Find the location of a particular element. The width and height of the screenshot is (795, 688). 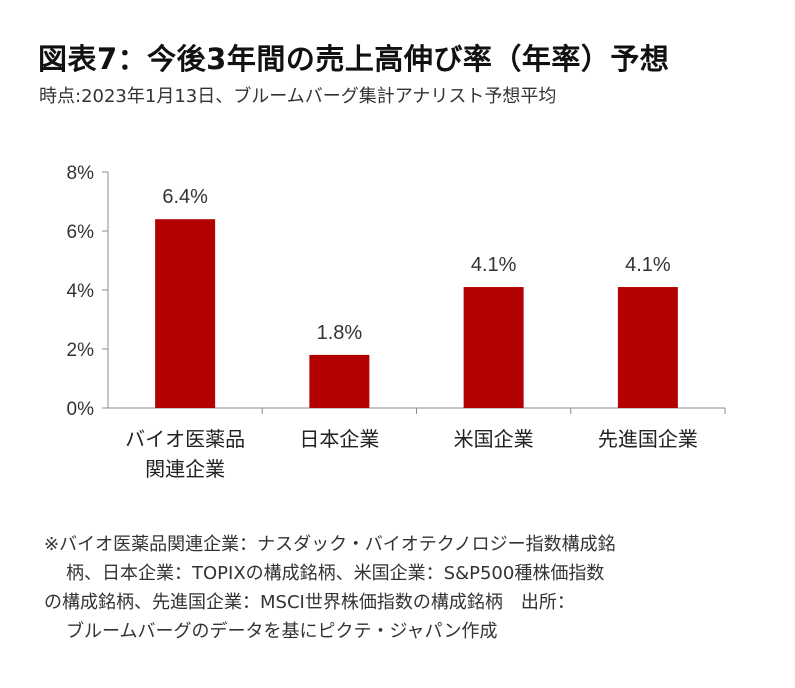

y-tick-label: 2% is located at coordinates (81, 350).